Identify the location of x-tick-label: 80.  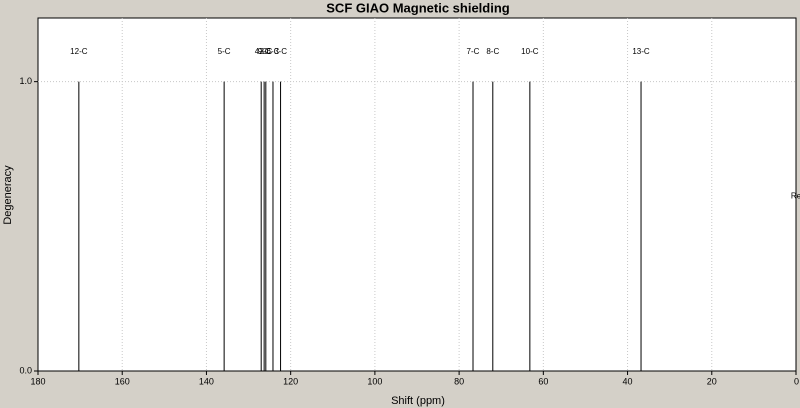
(459, 381).